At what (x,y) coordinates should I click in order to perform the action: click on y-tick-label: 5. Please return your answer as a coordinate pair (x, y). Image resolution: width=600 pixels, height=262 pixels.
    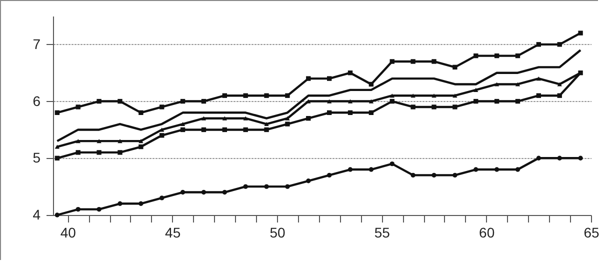
    Looking at the image, I should click on (36, 158).